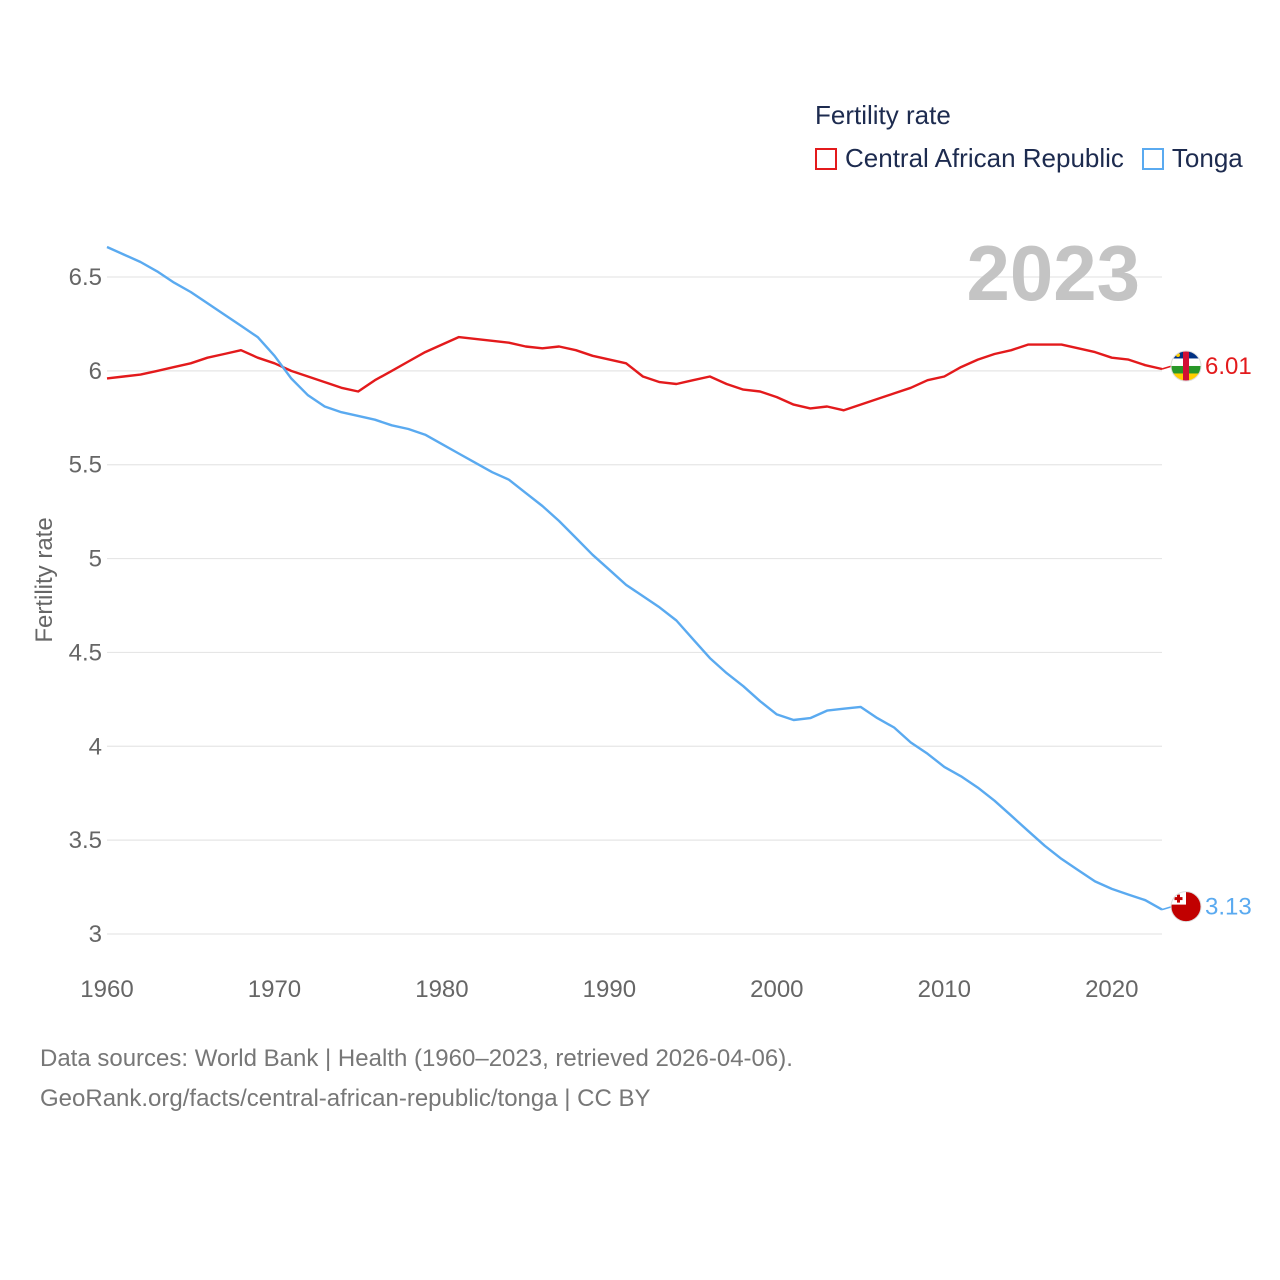 The image size is (1280, 1280). What do you see at coordinates (95, 371) in the screenshot?
I see `y-tick-label: 6` at bounding box center [95, 371].